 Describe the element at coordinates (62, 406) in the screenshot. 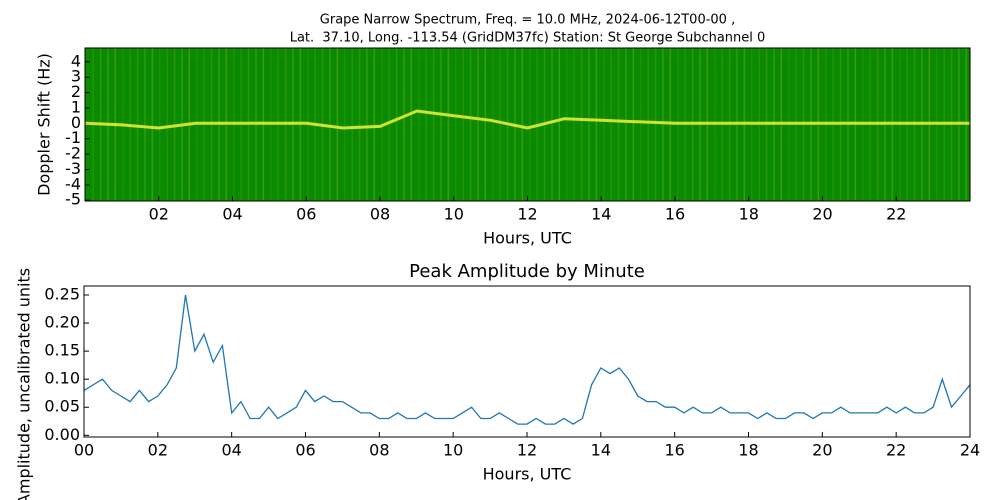

I see `y-tick-label: 0.05` at that location.